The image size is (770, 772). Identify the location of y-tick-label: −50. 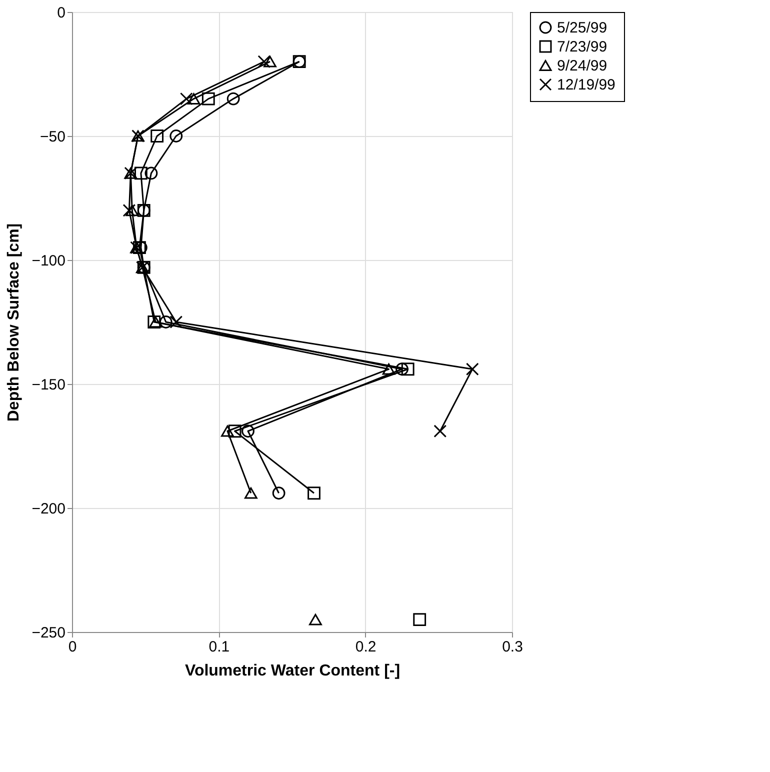
(53, 137).